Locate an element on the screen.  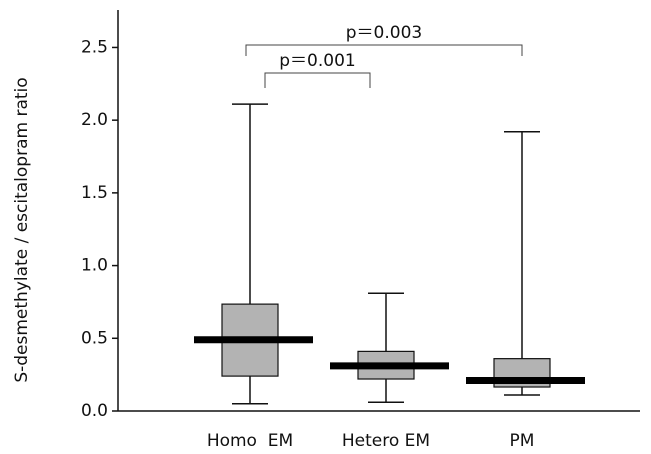
y-tick-label: 2.5 is located at coordinates (94, 47).